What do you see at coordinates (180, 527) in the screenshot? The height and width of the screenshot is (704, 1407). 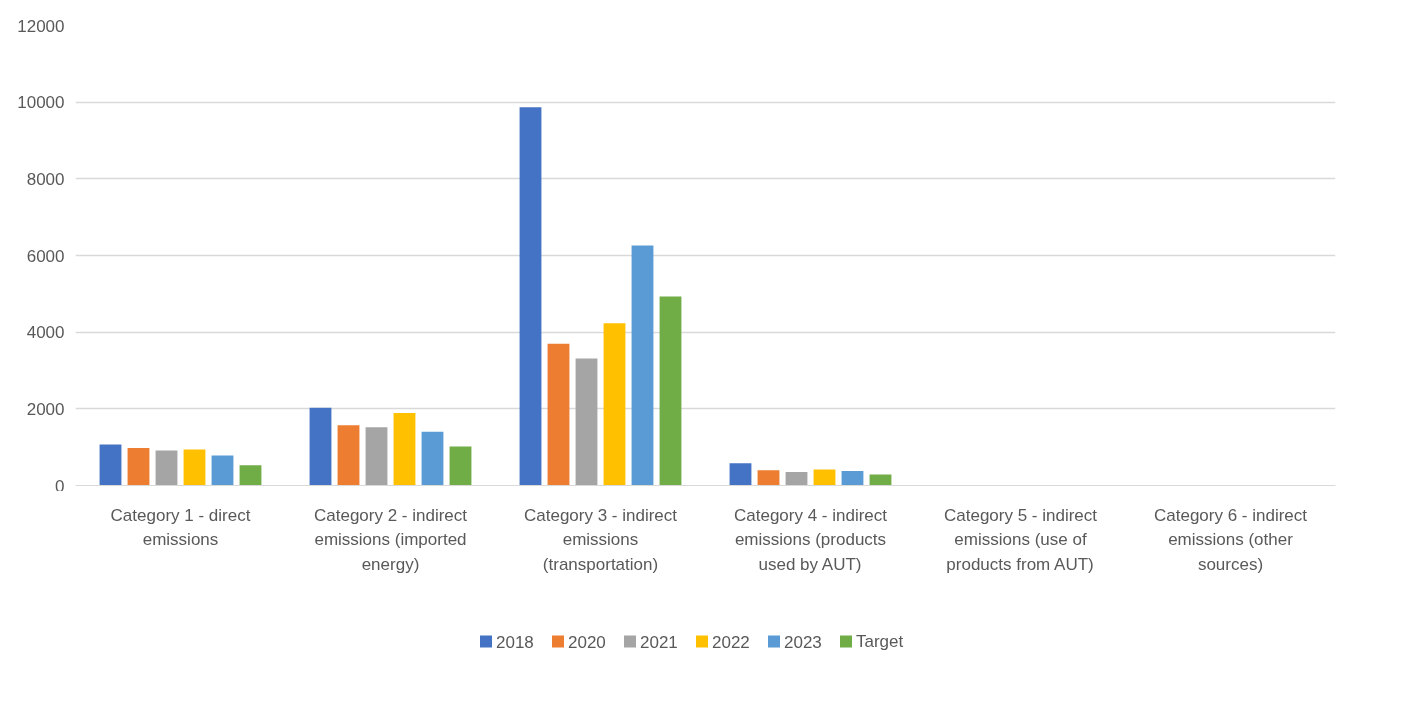 I see `x-tick-label: Category 1 - direct emissions` at bounding box center [180, 527].